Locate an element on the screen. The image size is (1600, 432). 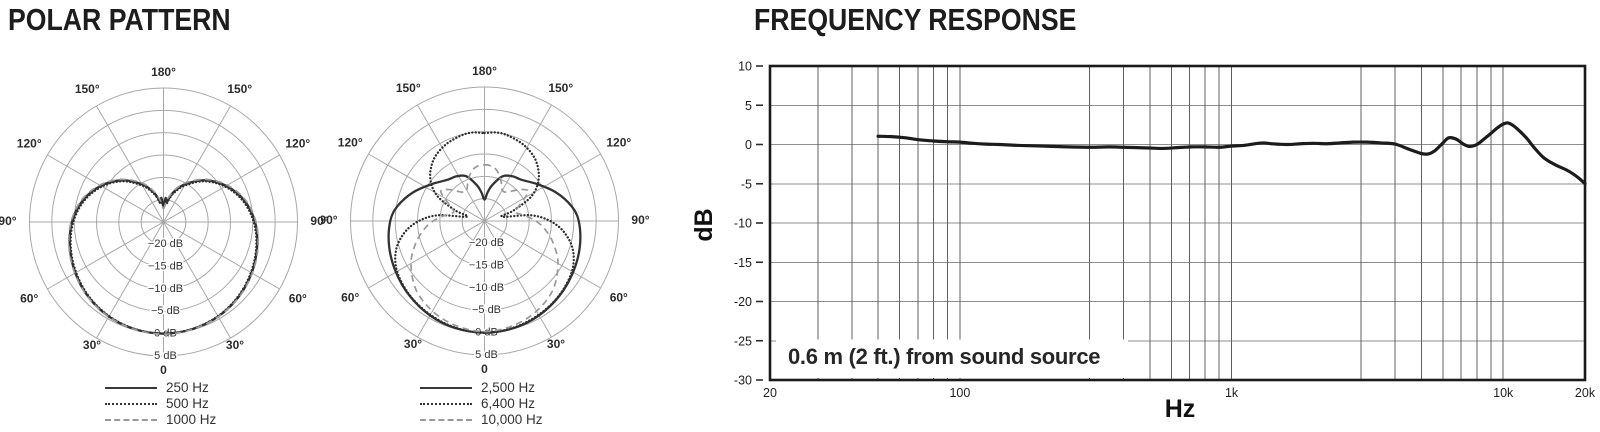
legend-label: 250 Hz is located at coordinates (187, 387).